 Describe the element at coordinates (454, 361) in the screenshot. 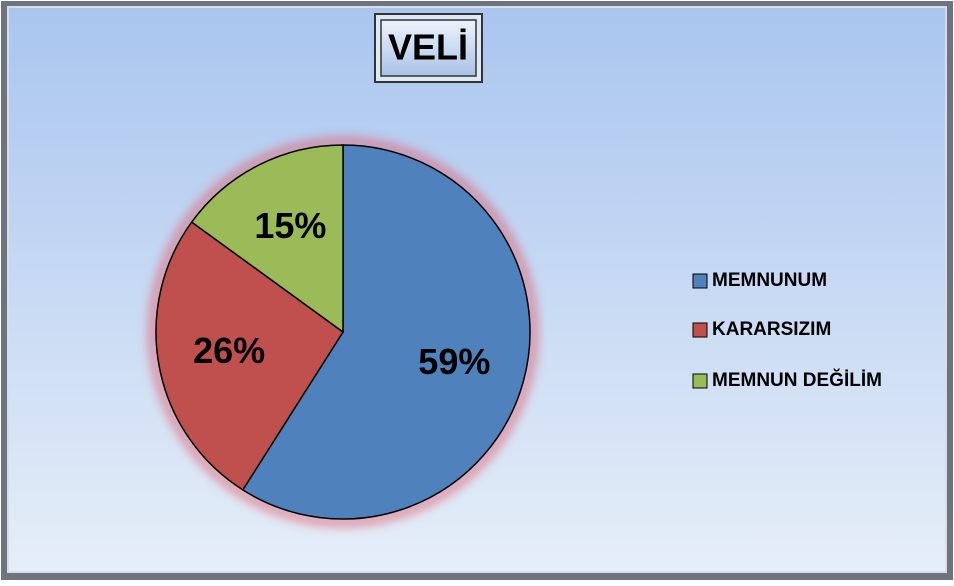

I see `data-label: 59%` at that location.